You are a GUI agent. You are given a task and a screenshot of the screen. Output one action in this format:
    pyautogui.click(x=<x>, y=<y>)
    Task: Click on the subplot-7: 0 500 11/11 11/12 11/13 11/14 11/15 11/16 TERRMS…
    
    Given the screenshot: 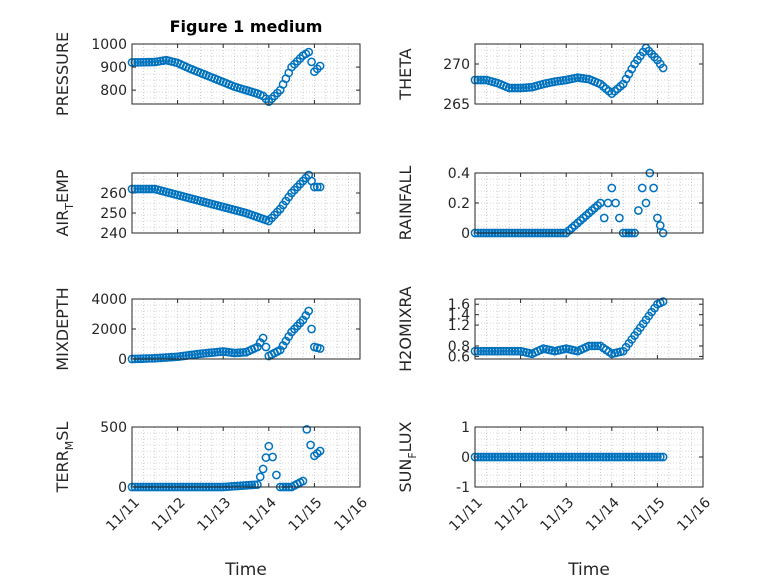 What is the action you would take?
    pyautogui.click(x=212, y=500)
    